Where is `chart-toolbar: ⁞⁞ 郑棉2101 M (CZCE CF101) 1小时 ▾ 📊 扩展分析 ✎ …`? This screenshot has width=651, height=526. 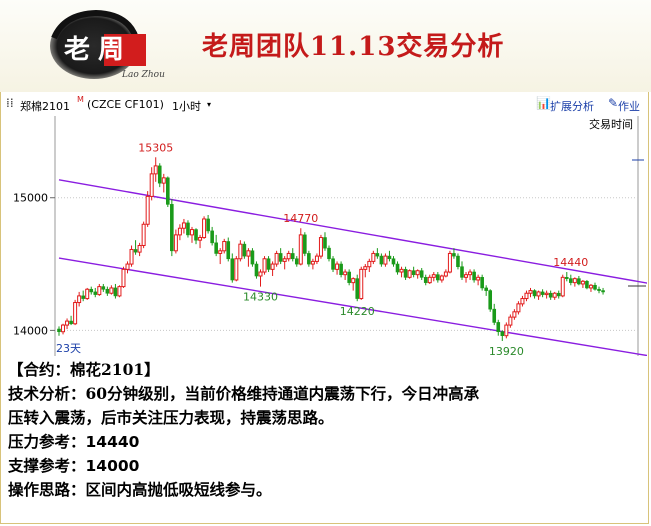
chart-toolbar: ⁞⁞ 郑棉2101 M (CZCE CF101) 1小时 ▾ 📊 扩展分析 ✎ … is located at coordinates (325, 105).